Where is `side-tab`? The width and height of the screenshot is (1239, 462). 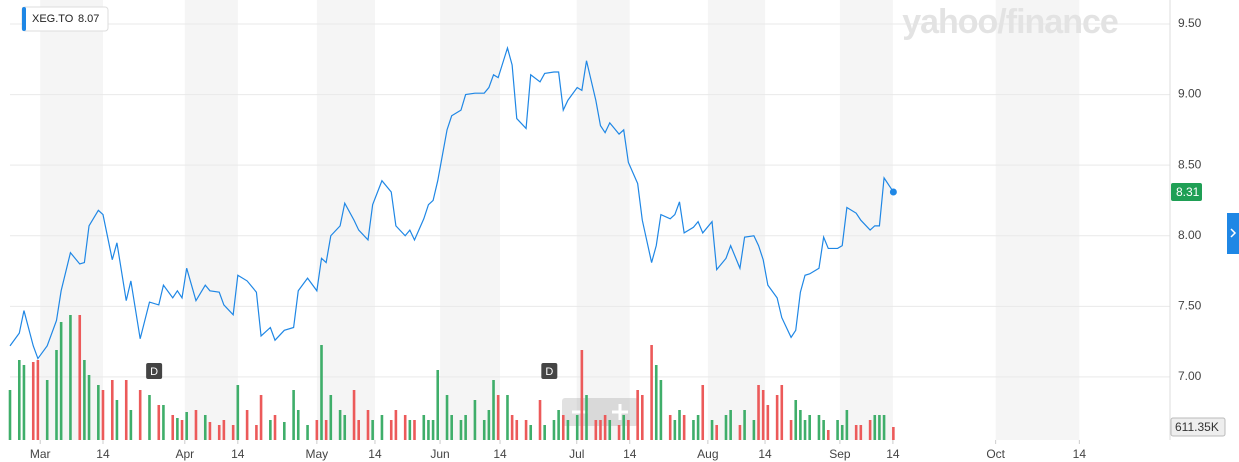
side-tab is located at coordinates (1233, 233).